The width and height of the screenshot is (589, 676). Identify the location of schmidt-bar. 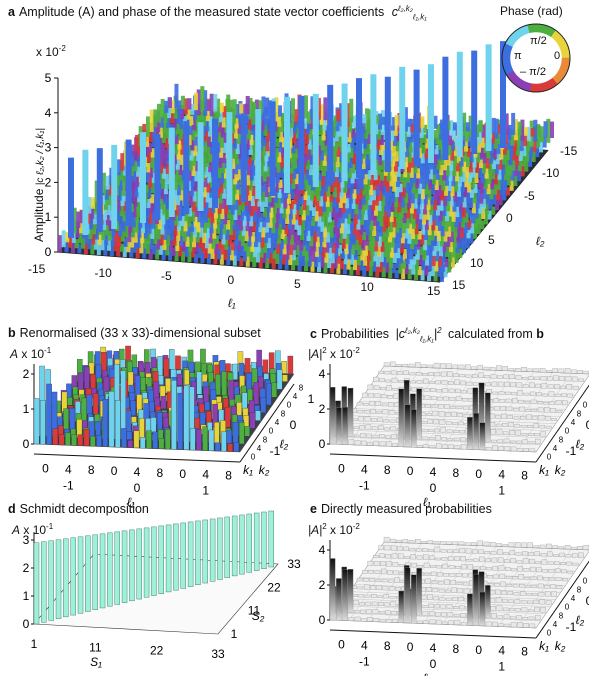
(220, 548).